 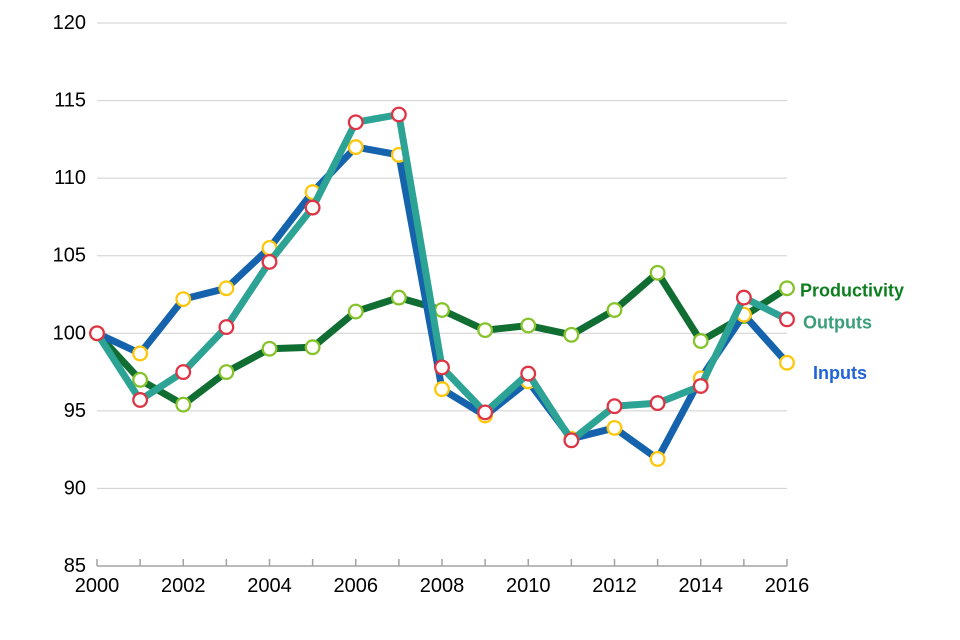 What do you see at coordinates (614, 586) in the screenshot?
I see `x-tick-label-2012: 2012` at bounding box center [614, 586].